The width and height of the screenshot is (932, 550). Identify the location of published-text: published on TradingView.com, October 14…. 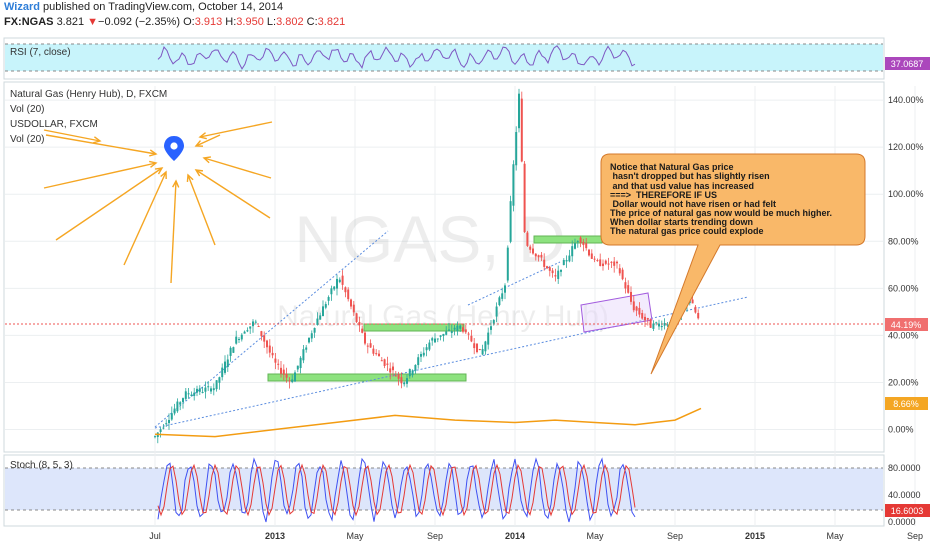
(163, 7).